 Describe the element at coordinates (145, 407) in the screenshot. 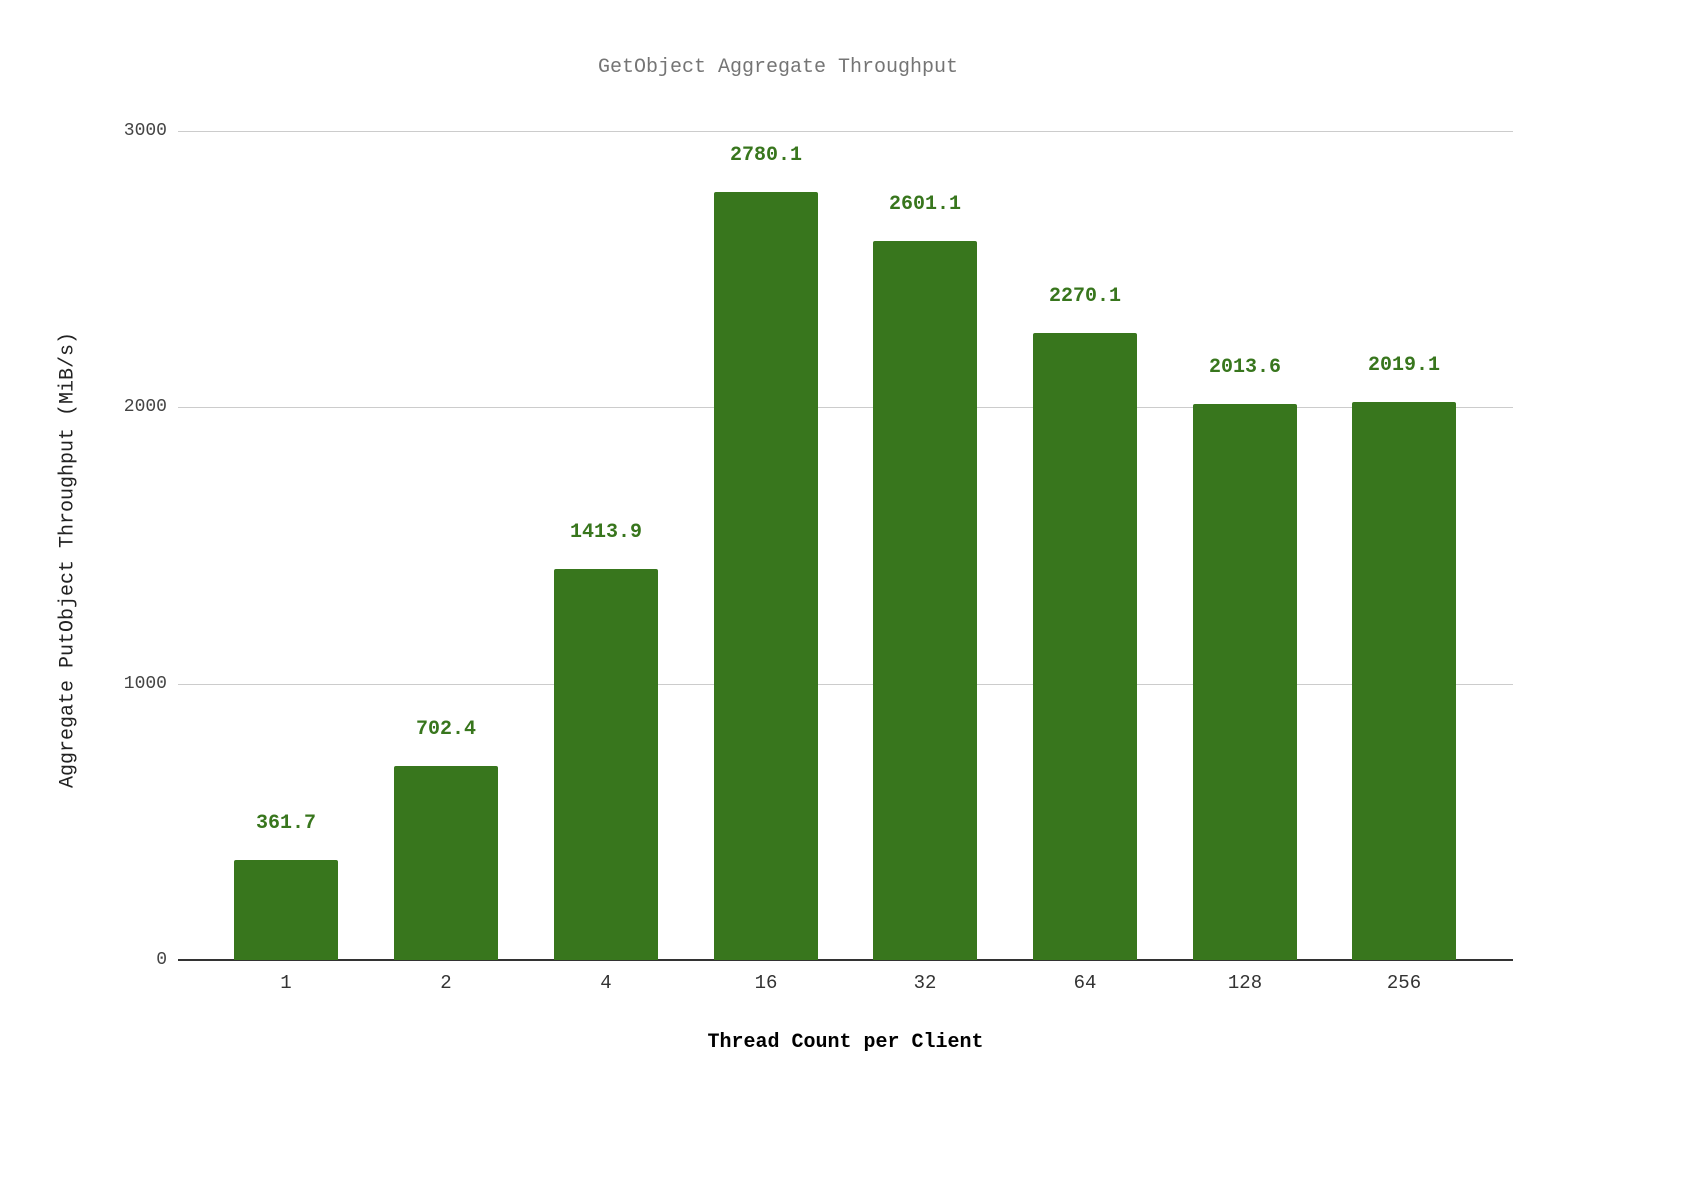

I see `y-tick-2000: 2000` at that location.